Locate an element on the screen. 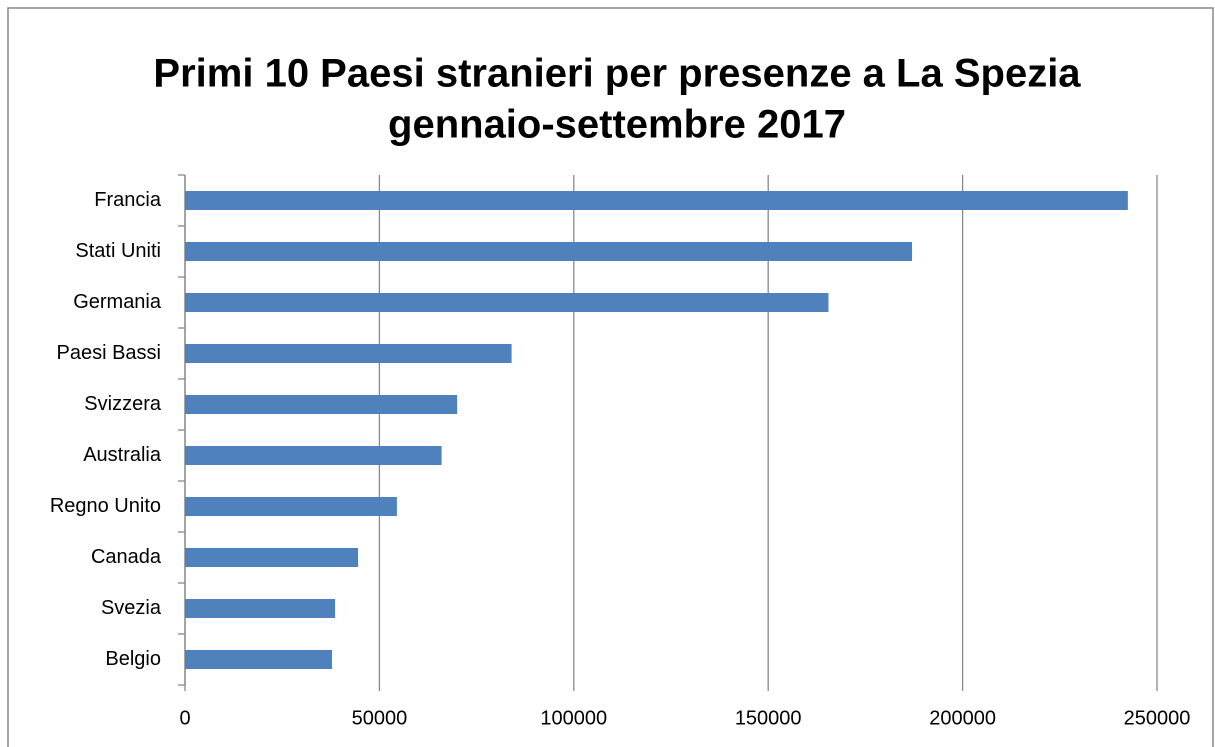 The height and width of the screenshot is (747, 1215). x-tick-label: 100000 is located at coordinates (573, 718).